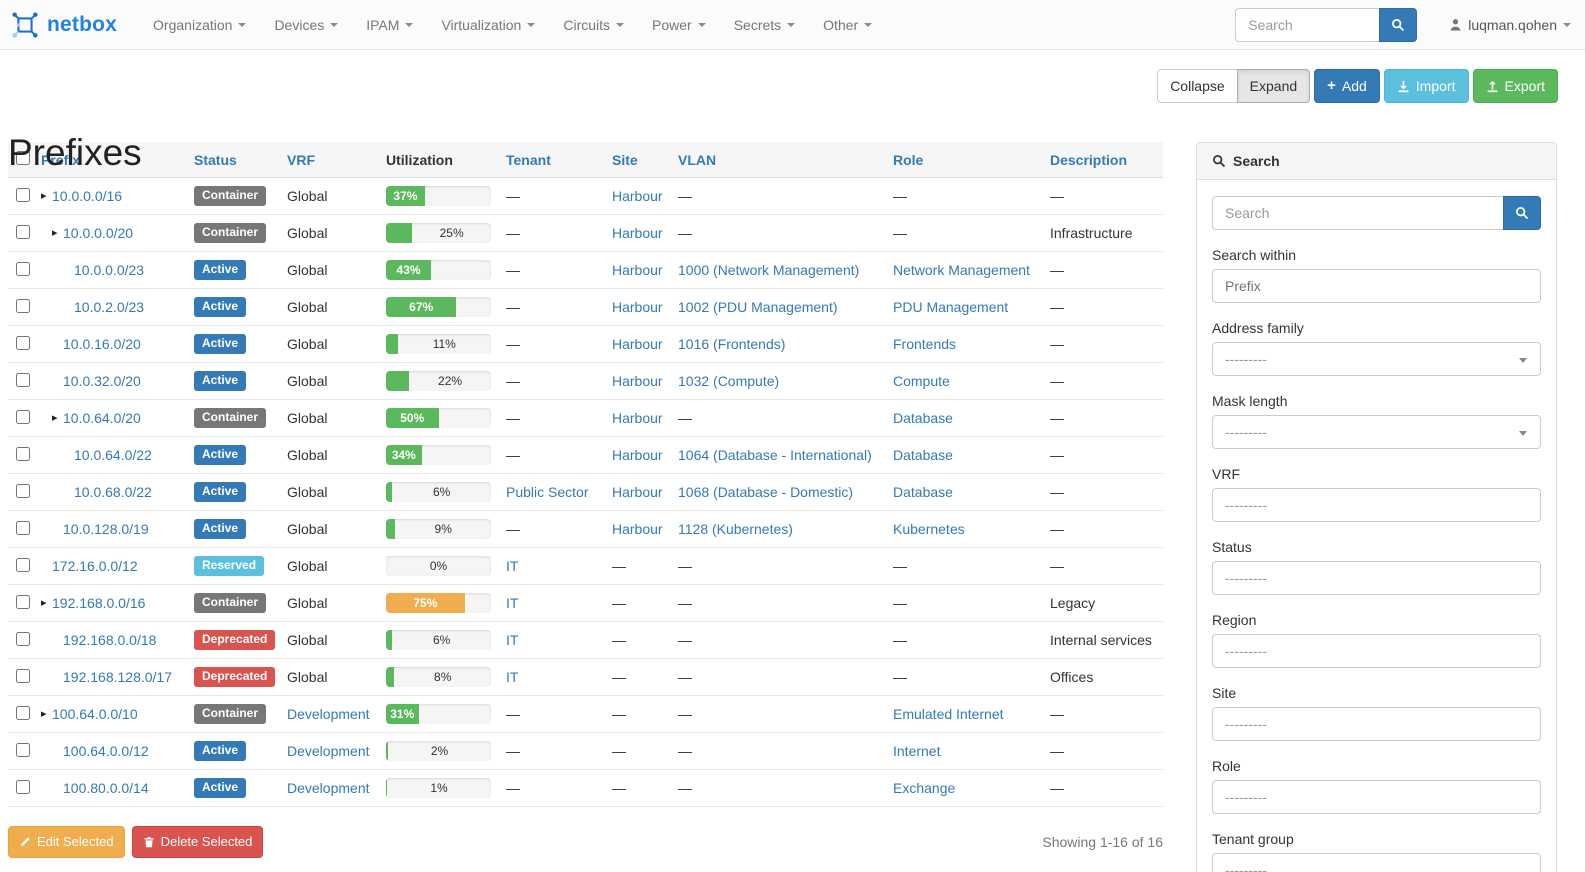  Describe the element at coordinates (758, 307) in the screenshot. I see `vlan-link: 1002 (PDU Management)` at that location.